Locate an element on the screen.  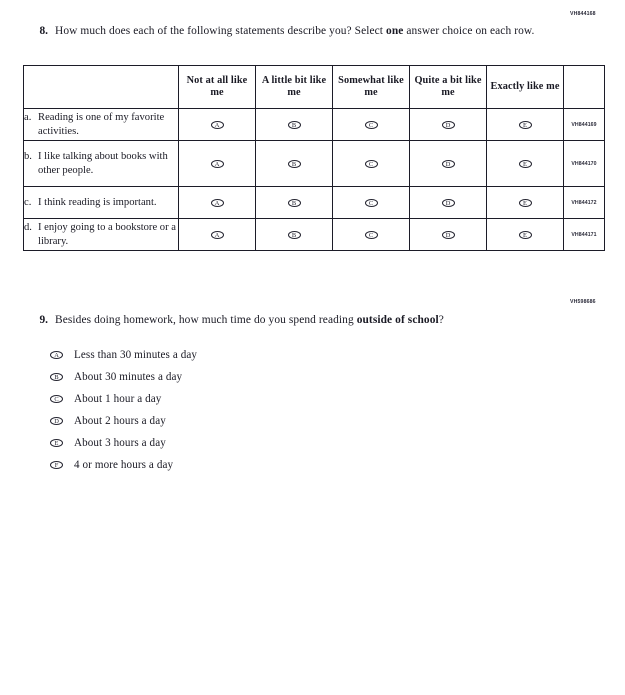
matrix-option-b-3: C is located at coordinates (371, 163).